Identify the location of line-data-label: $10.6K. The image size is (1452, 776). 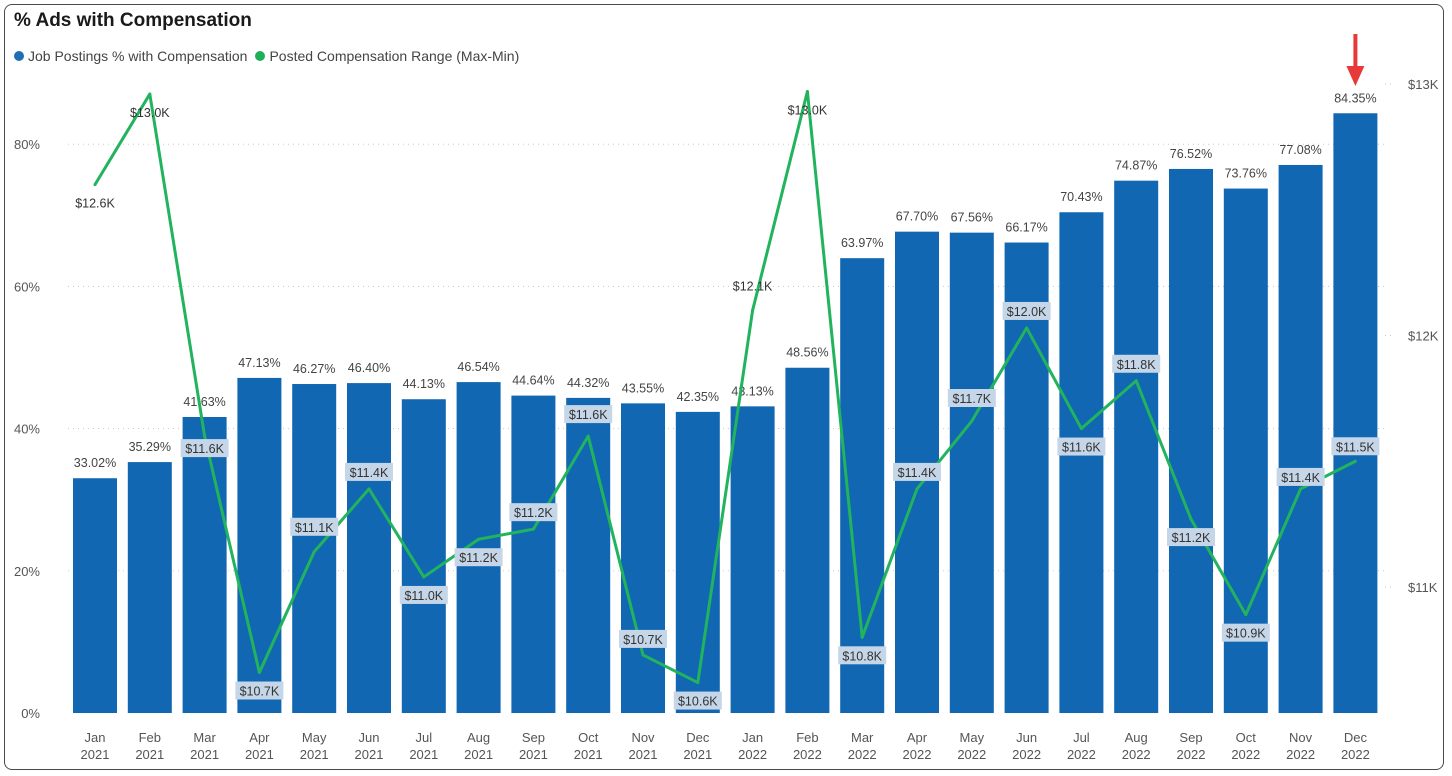
(698, 702).